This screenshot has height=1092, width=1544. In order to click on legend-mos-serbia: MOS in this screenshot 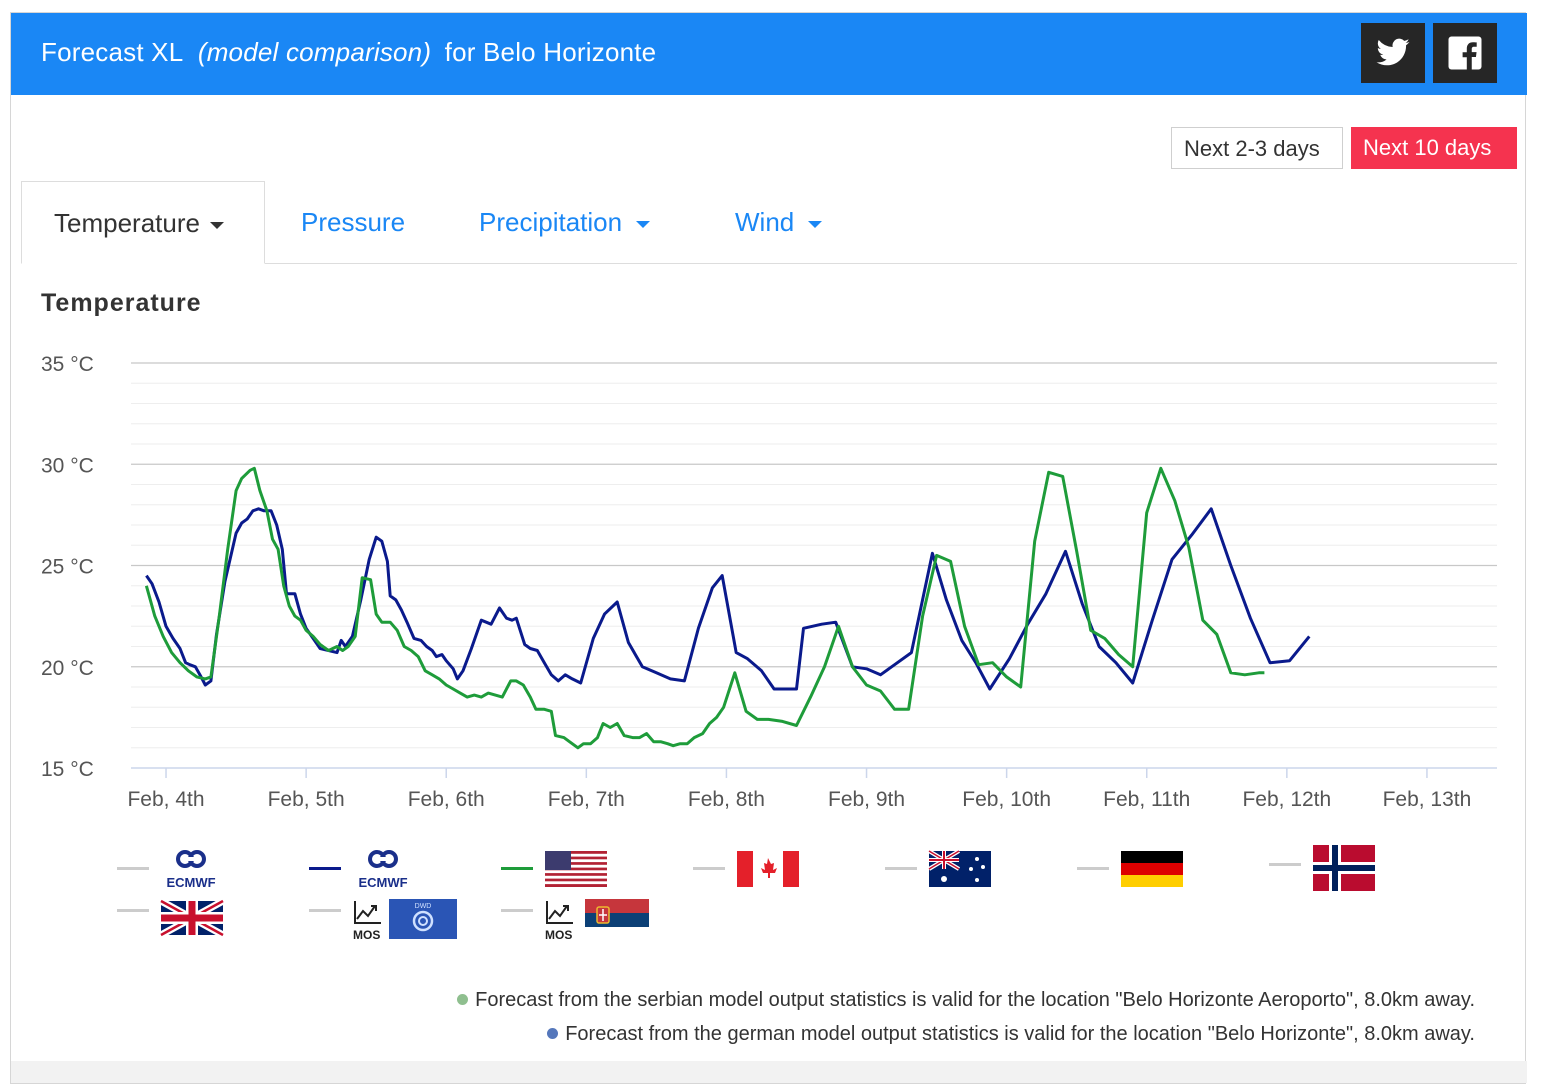, I will do `click(581, 922)`.